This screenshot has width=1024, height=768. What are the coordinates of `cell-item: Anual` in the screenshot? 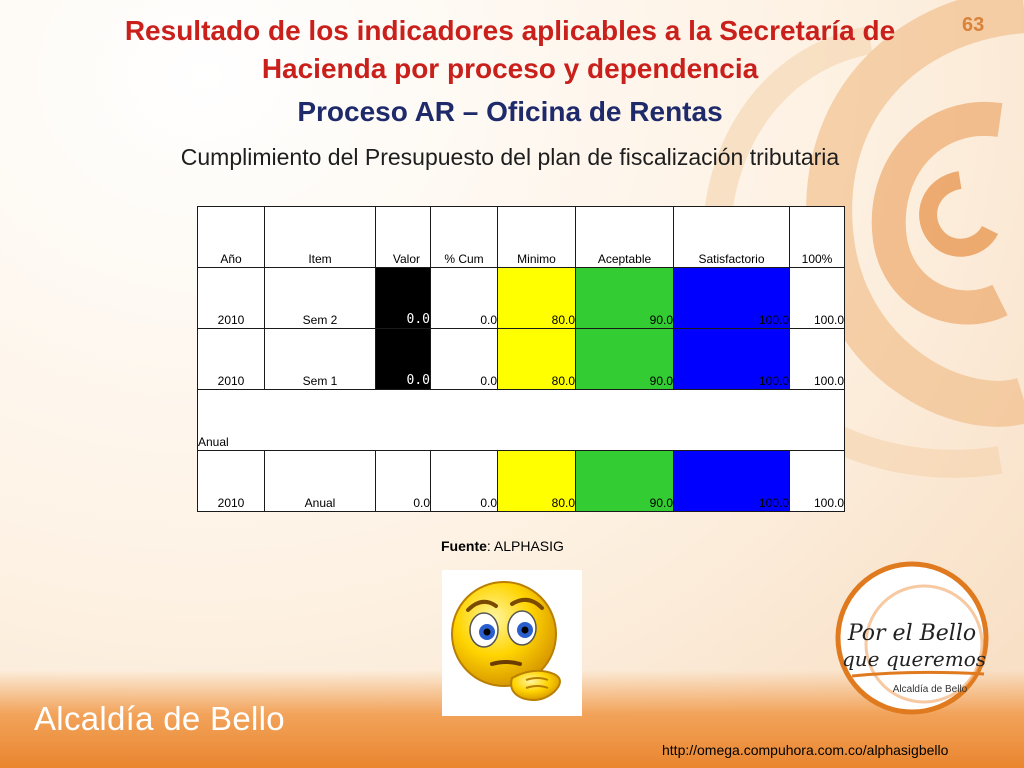 It's located at (320, 481).